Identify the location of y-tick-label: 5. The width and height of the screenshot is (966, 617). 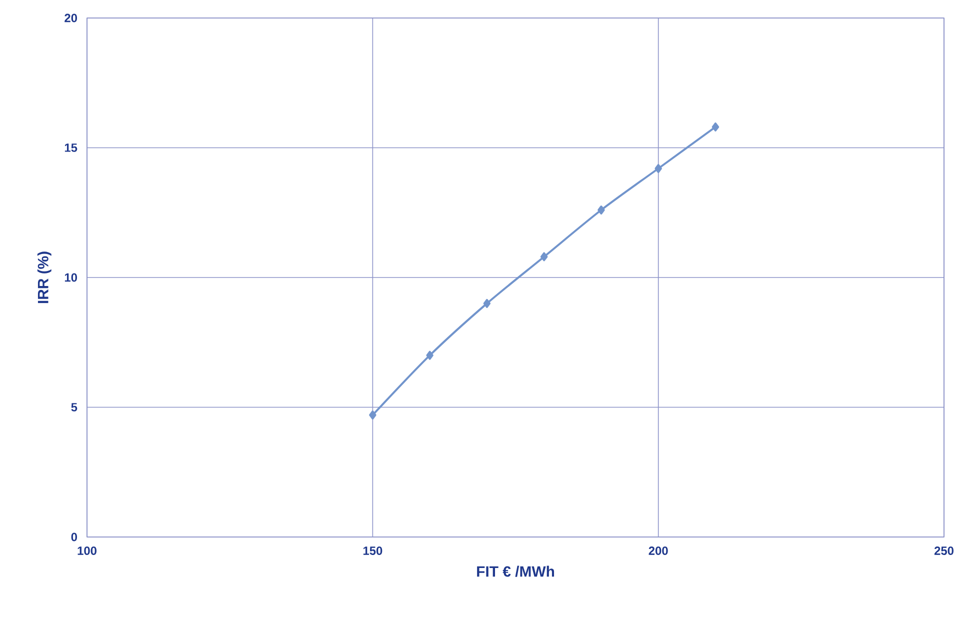
(74, 407).